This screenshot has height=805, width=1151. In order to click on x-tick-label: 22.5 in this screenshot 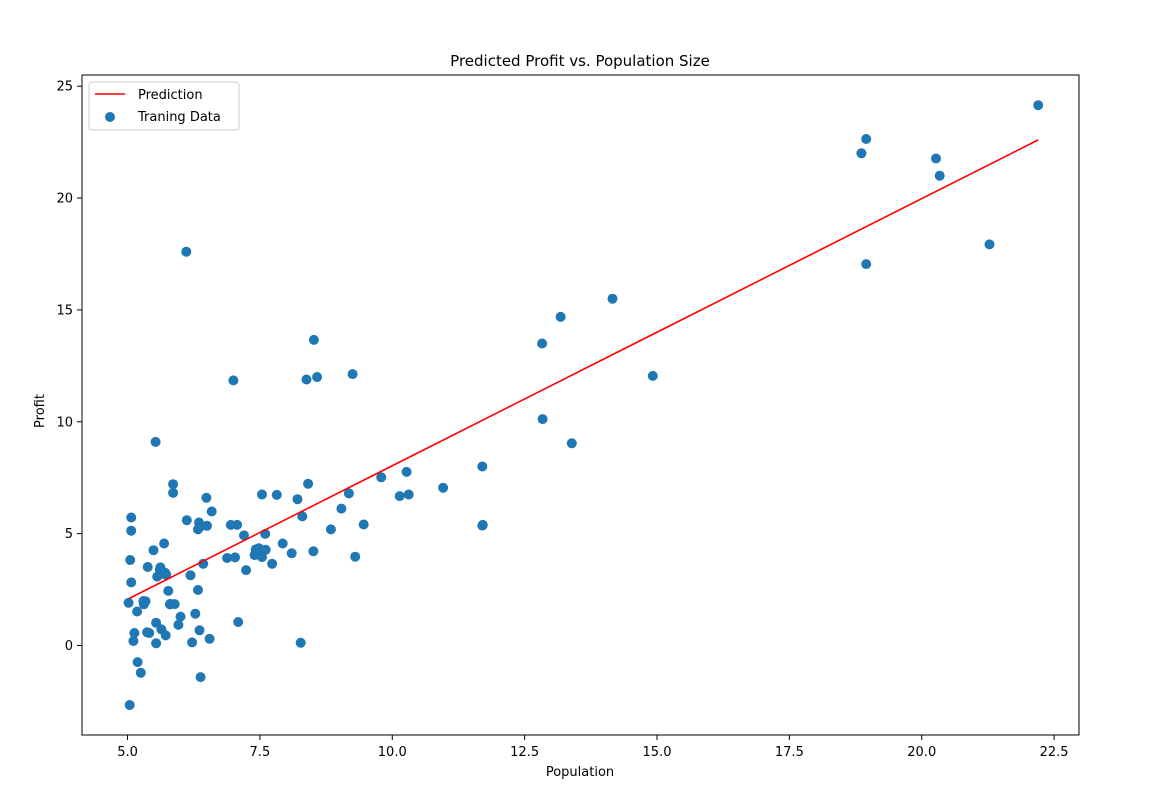, I will do `click(1054, 752)`.